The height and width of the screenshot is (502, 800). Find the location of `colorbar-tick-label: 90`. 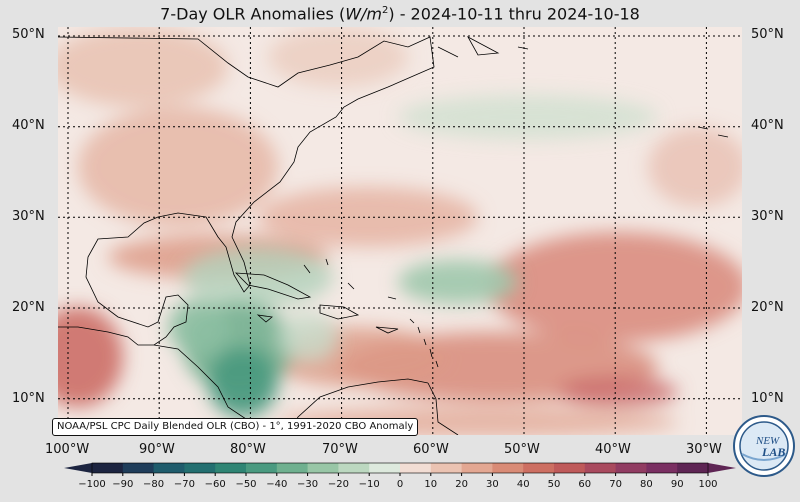

colorbar-tick-label: 90 is located at coordinates (677, 484).